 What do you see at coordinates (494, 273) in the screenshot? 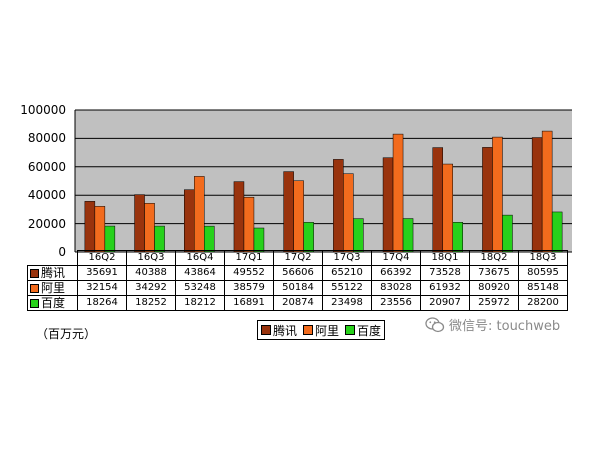
I see `data-value: 73675` at bounding box center [494, 273].